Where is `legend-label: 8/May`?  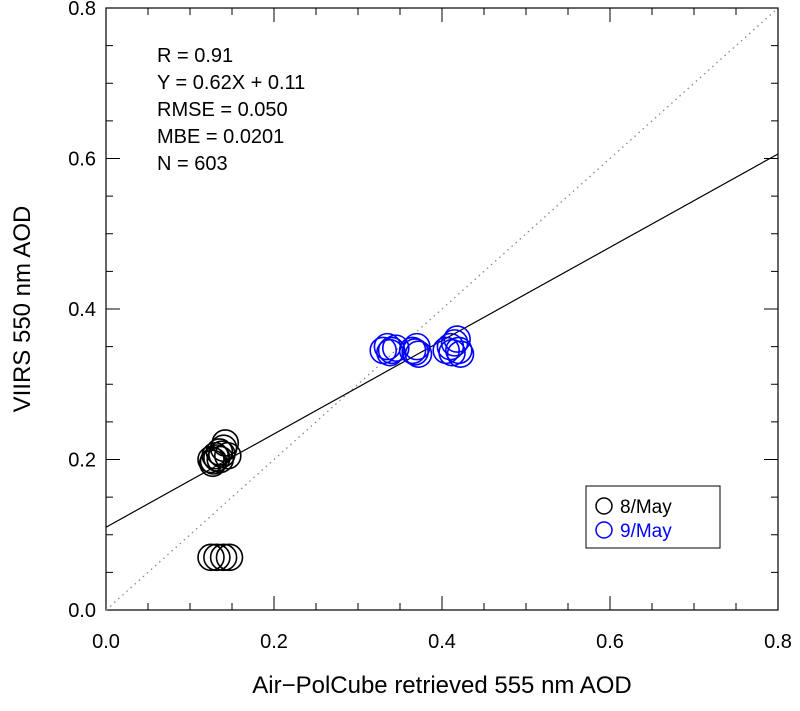
legend-label: 8/May is located at coordinates (646, 507).